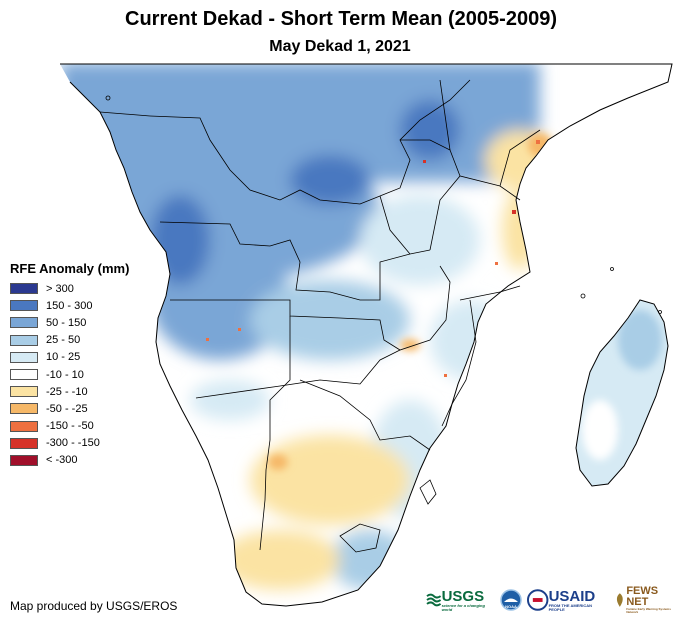  Describe the element at coordinates (63, 357) in the screenshot. I see `legend-label: 10 - 25` at that location.